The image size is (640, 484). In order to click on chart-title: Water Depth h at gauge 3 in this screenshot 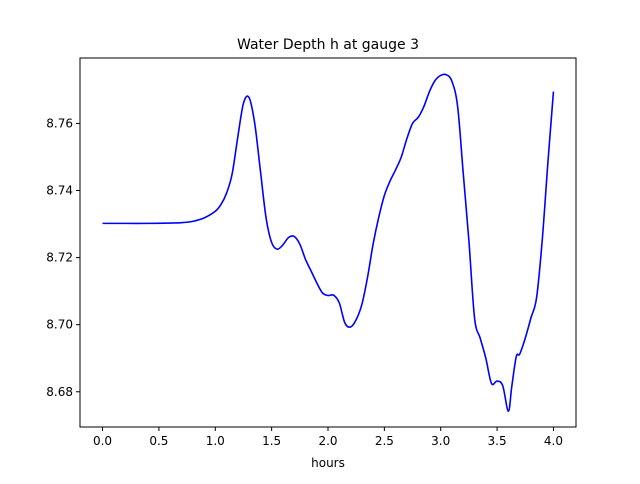, I will do `click(328, 45)`.